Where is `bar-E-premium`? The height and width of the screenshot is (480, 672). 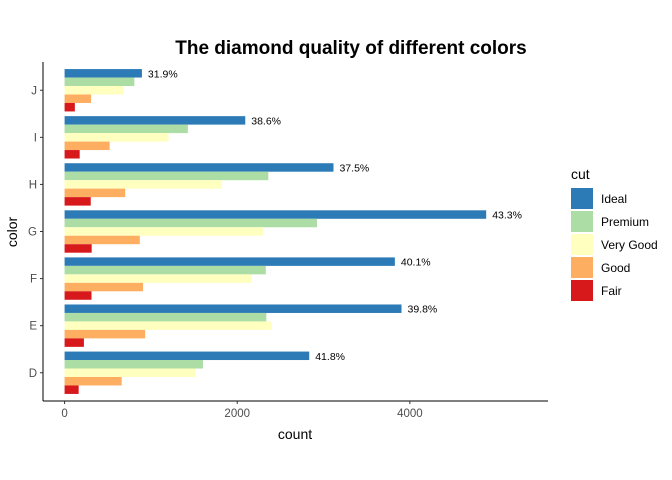
bar-E-premium is located at coordinates (165, 317).